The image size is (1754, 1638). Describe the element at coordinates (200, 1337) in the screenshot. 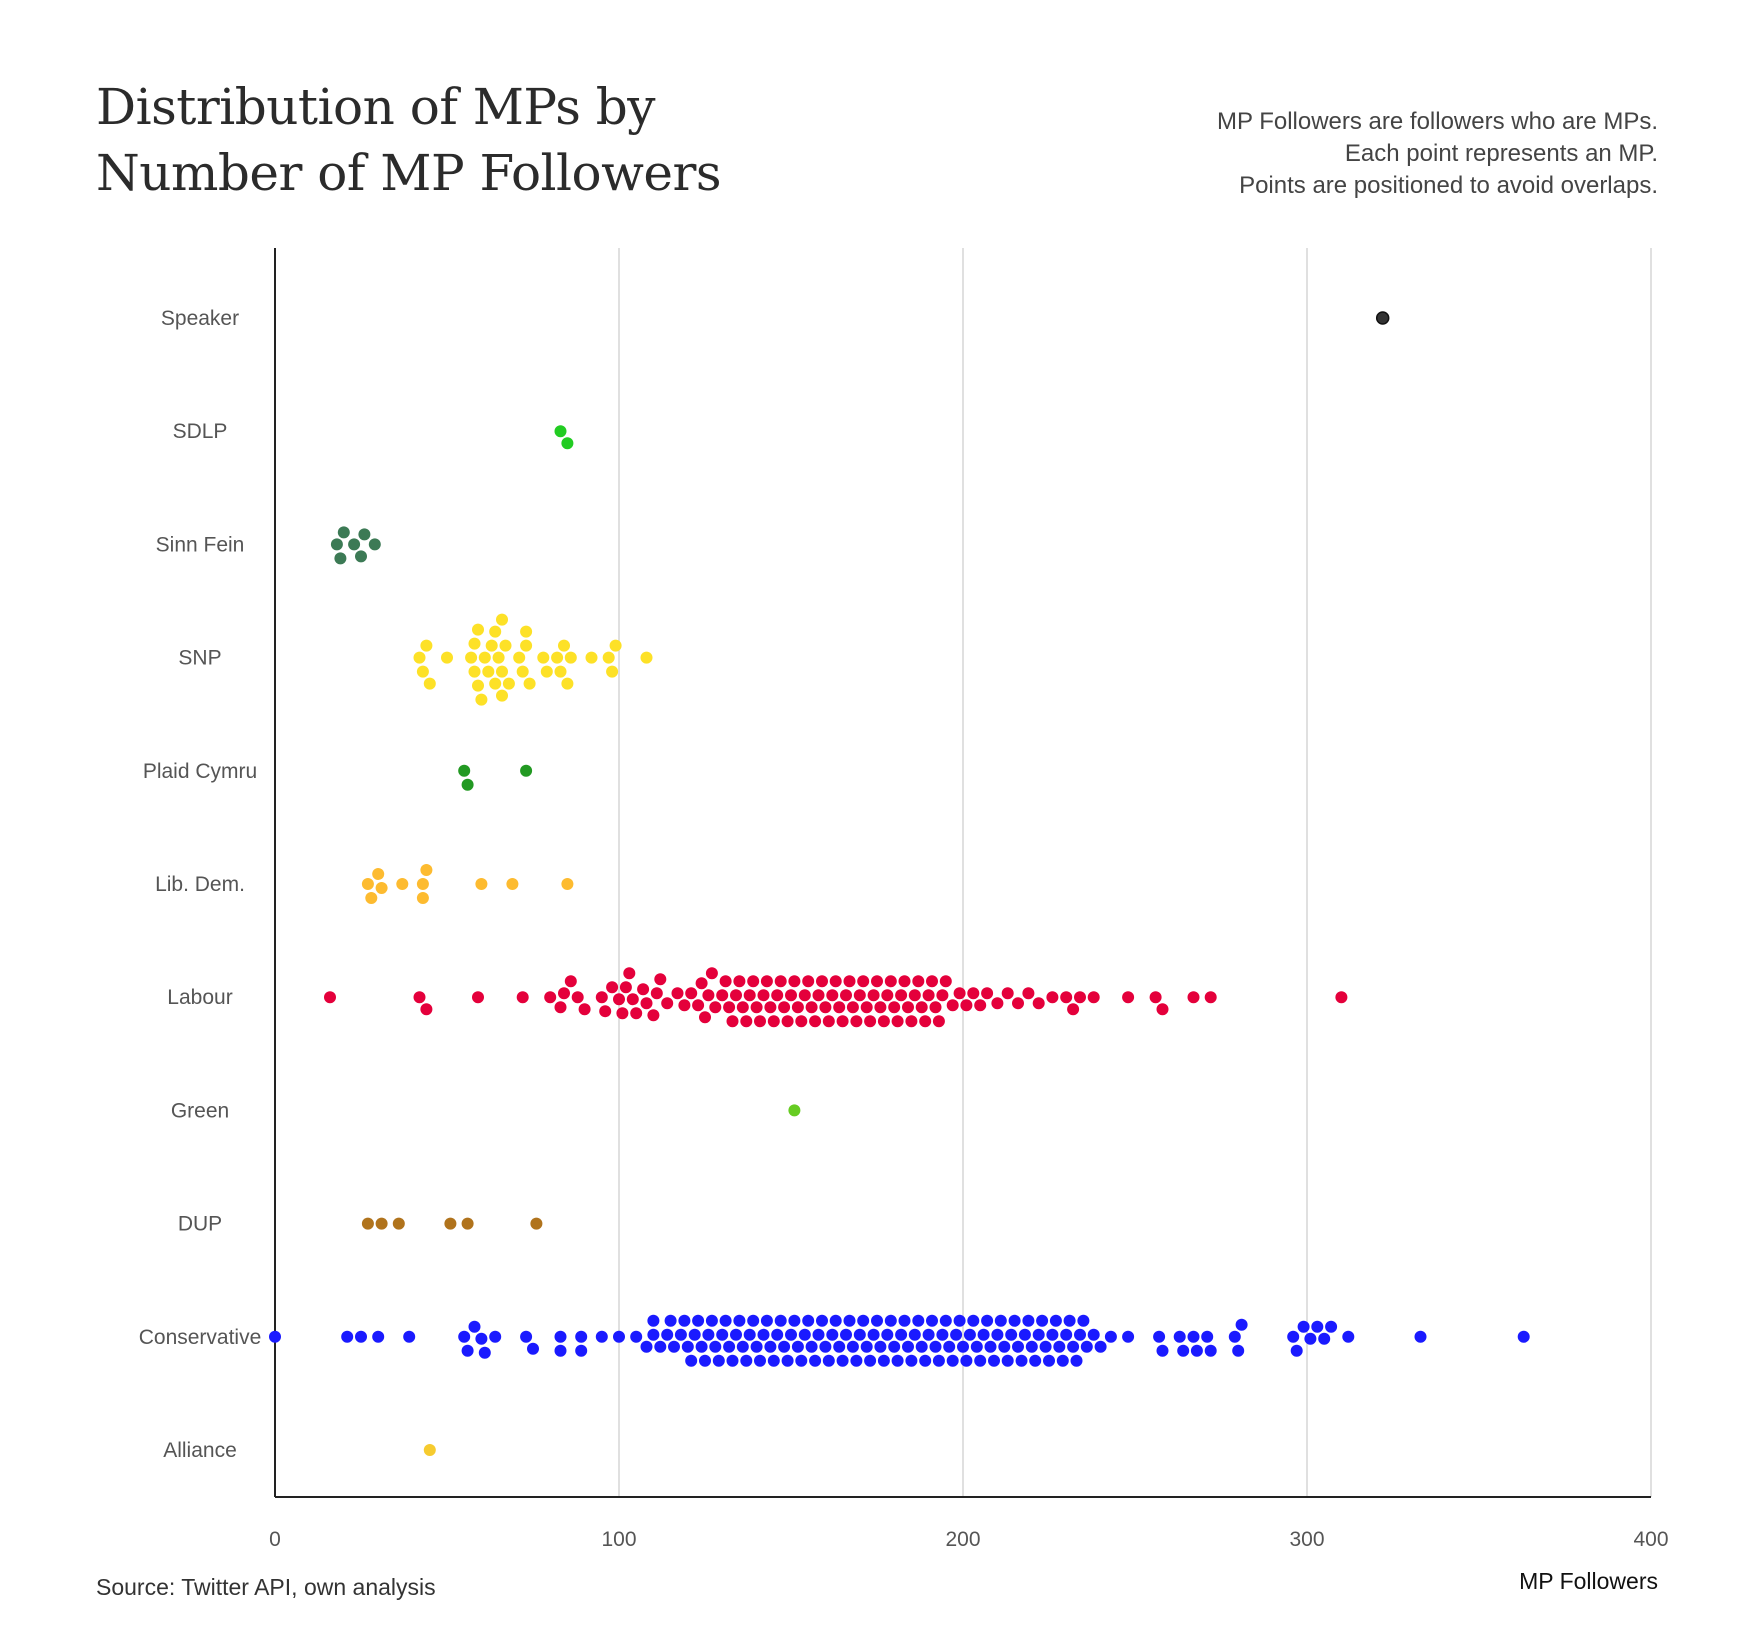

I see `category-label: Conservative` at that location.